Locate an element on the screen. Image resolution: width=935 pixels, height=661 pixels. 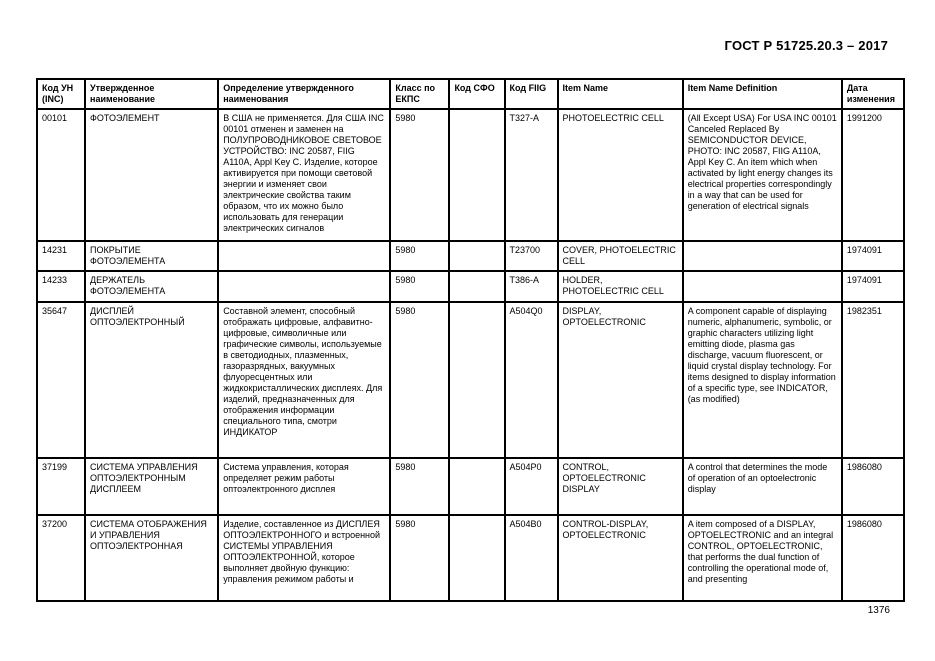
cell-item-name: CONTROL, OPTOELECTRONIC DISPLAY is located at coordinates (620, 486).